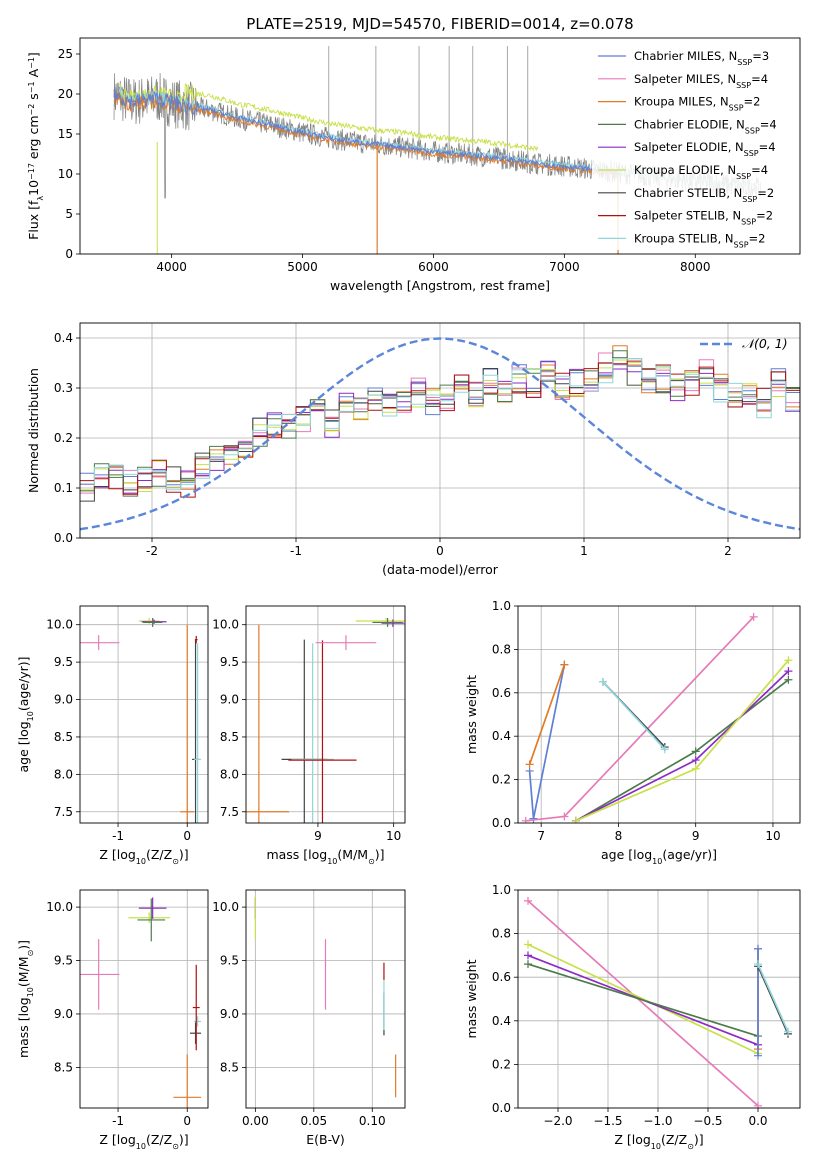 The width and height of the screenshot is (819, 1170). What do you see at coordinates (255, 1121) in the screenshot?
I see `x-tick-label: 0.00` at bounding box center [255, 1121].